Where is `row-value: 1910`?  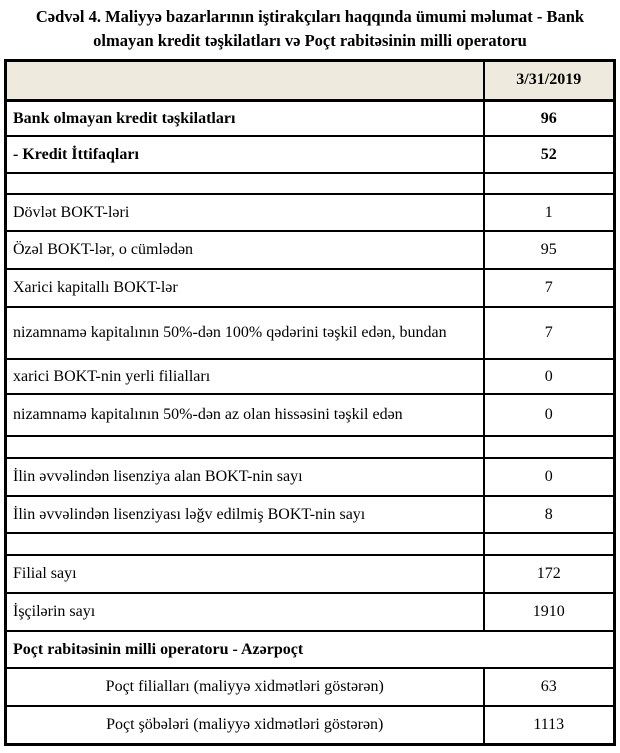
row-value: 1910 is located at coordinates (549, 612).